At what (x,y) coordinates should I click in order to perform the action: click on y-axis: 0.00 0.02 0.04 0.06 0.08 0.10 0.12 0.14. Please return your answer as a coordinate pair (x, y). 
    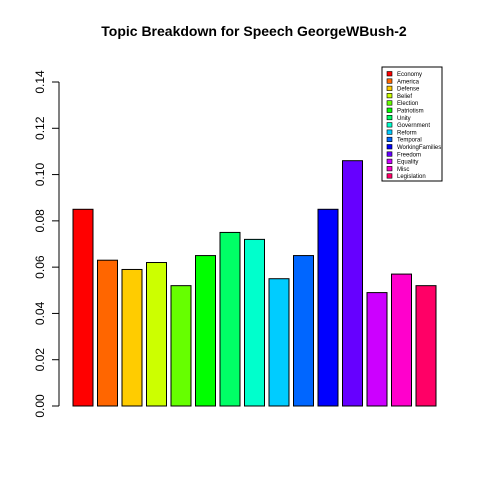
    Looking at the image, I should click on (46, 244).